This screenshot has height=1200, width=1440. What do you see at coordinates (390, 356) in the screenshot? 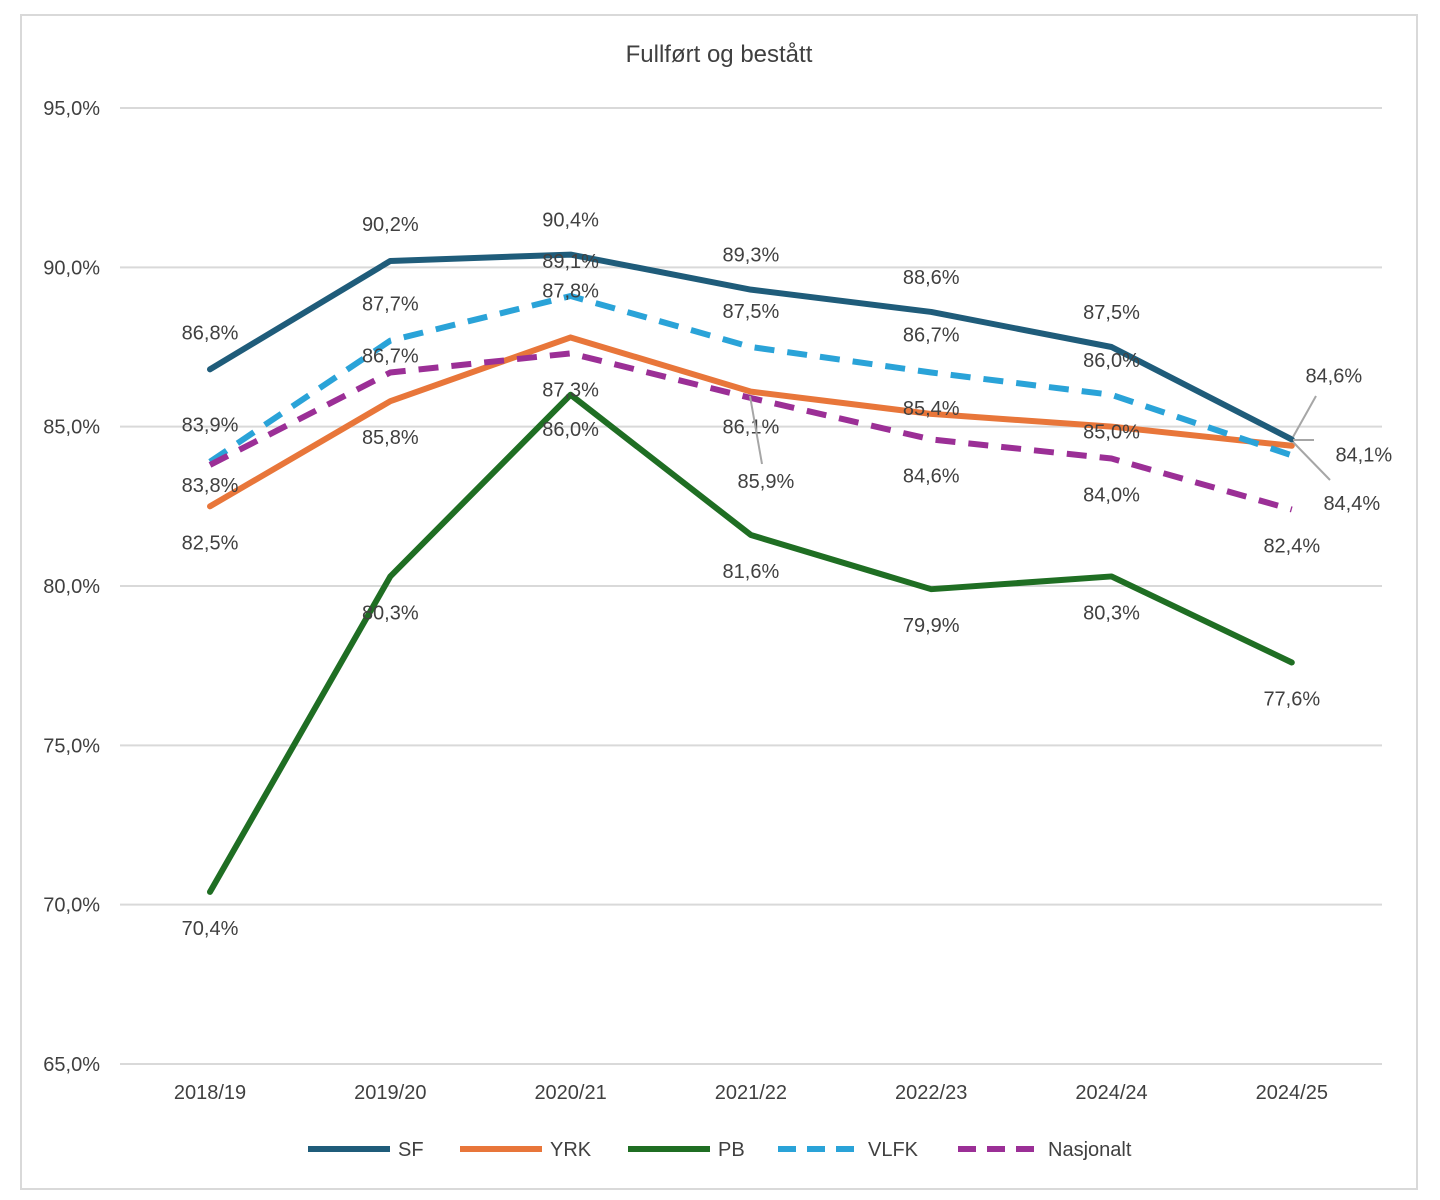
I see `data-label-nasjonalt: 86,7%` at bounding box center [390, 356].